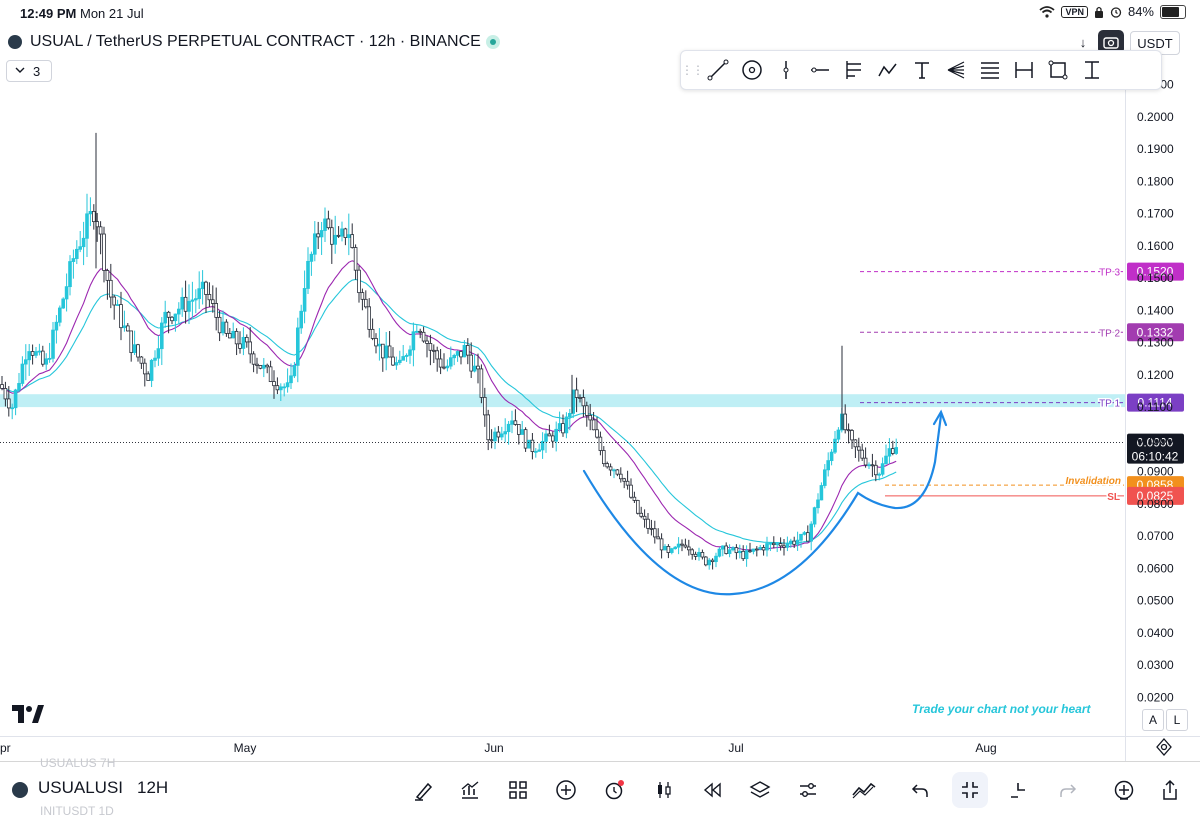  What do you see at coordinates (424, 790) in the screenshot?
I see `brush-icon` at bounding box center [424, 790].